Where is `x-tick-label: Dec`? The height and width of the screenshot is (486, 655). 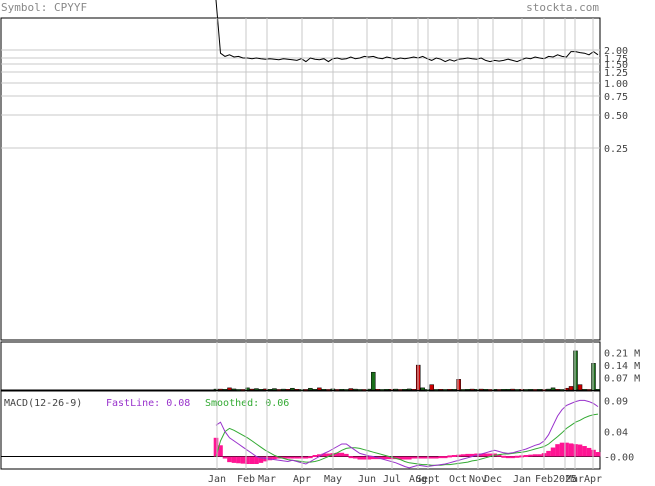
x-tick-label: Dec is located at coordinates (493, 479).